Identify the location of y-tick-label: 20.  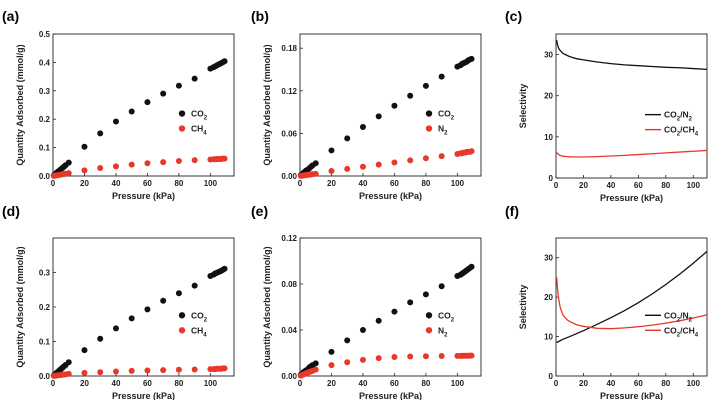
(548, 297).